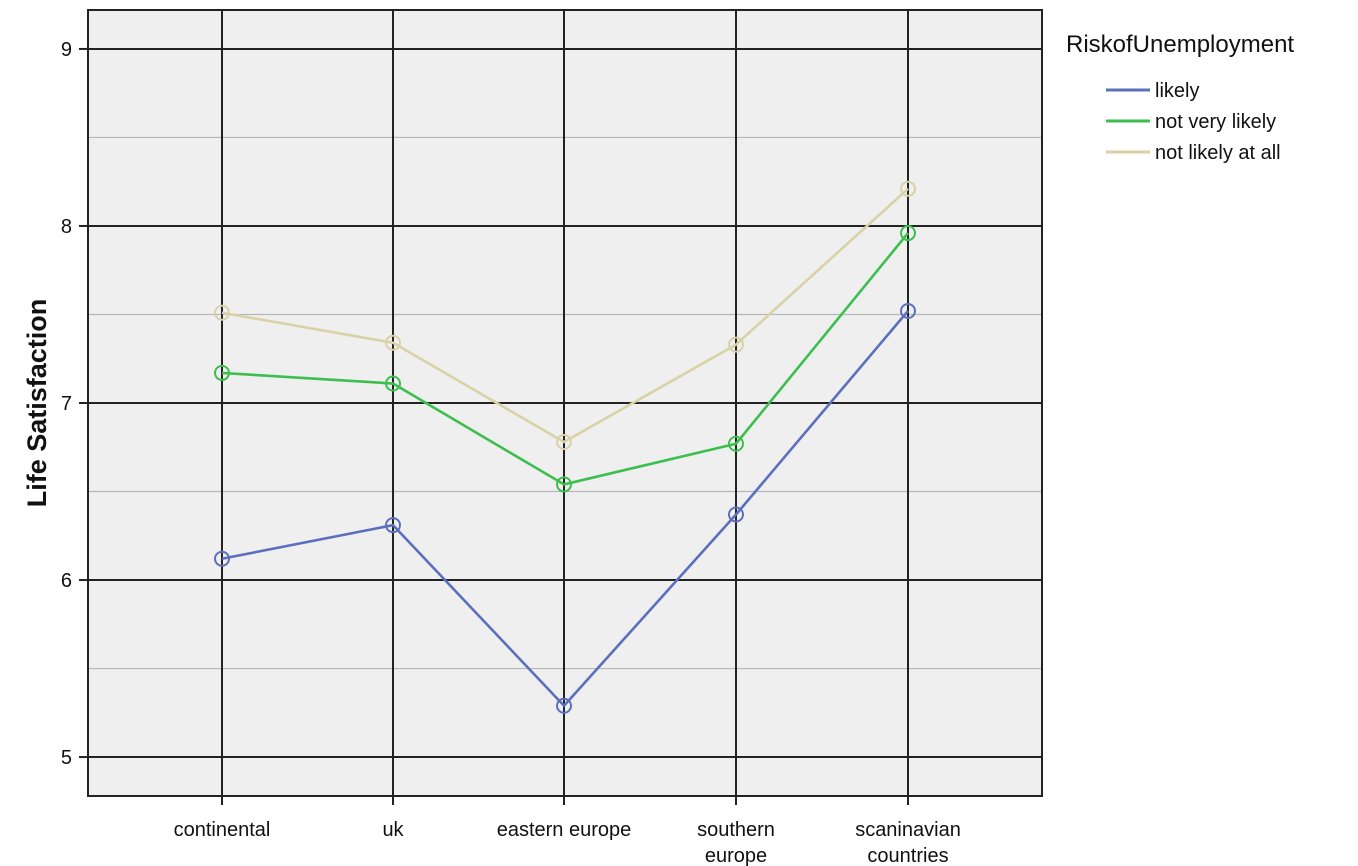 The width and height of the screenshot is (1358, 866). Describe the element at coordinates (66, 758) in the screenshot. I see `y-tick-label: 5` at that location.